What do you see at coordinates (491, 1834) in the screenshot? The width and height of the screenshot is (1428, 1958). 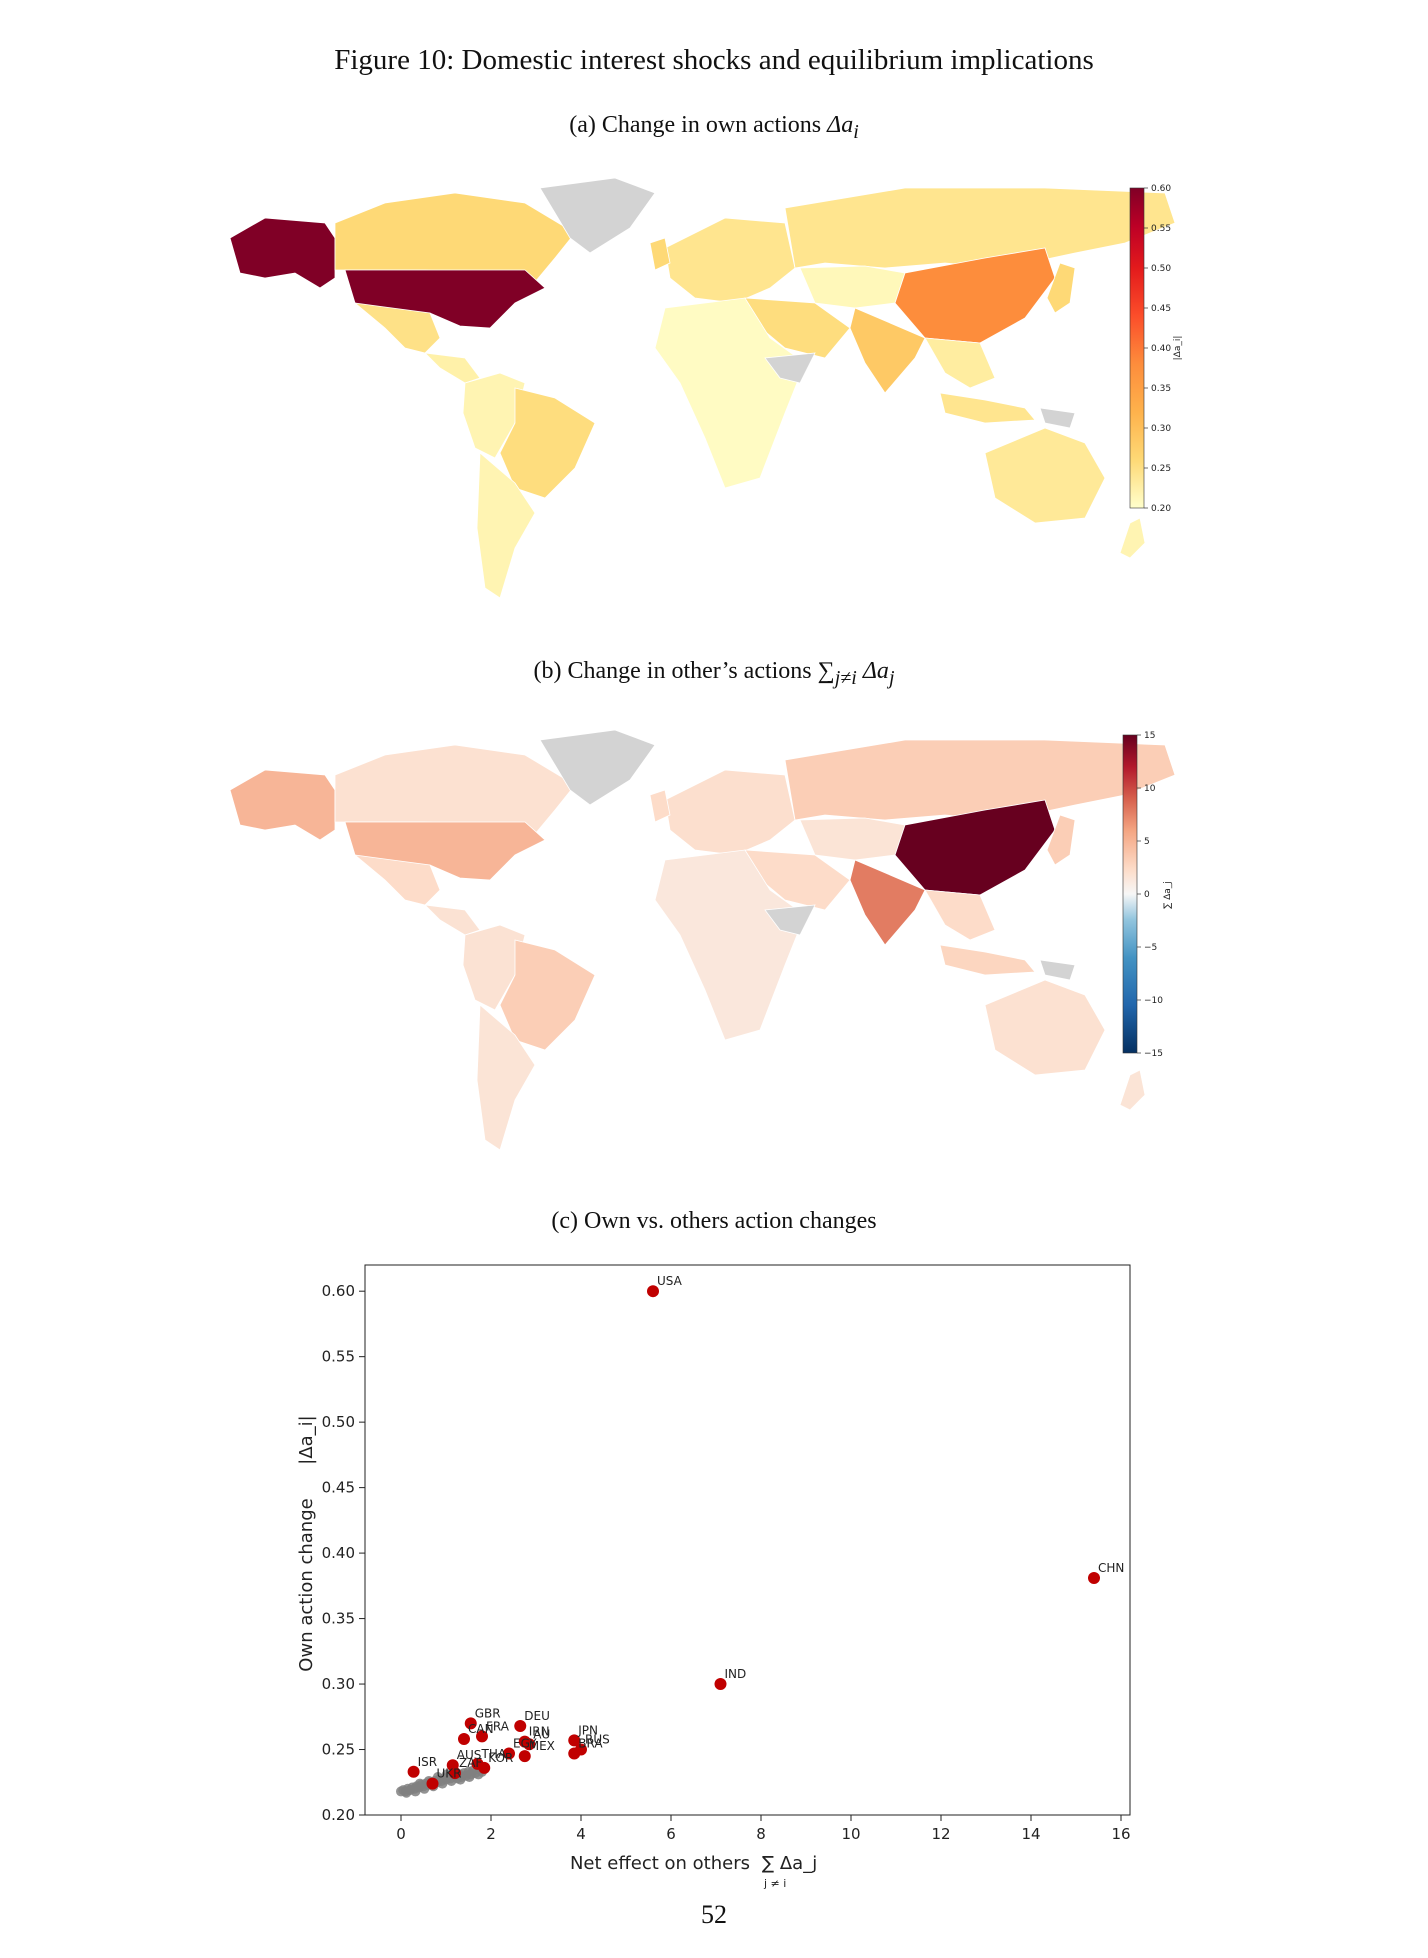 I see `x-tick-label: 2` at bounding box center [491, 1834].